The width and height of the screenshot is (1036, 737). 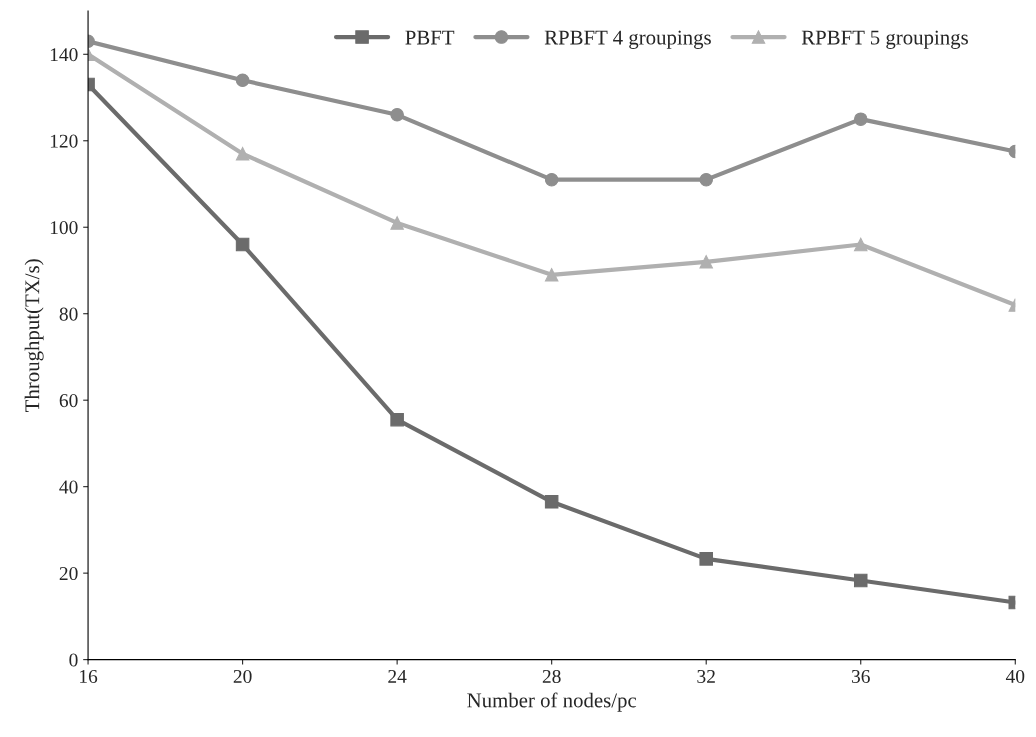 What do you see at coordinates (68, 573) in the screenshot?
I see `y-tick-label: 20` at bounding box center [68, 573].